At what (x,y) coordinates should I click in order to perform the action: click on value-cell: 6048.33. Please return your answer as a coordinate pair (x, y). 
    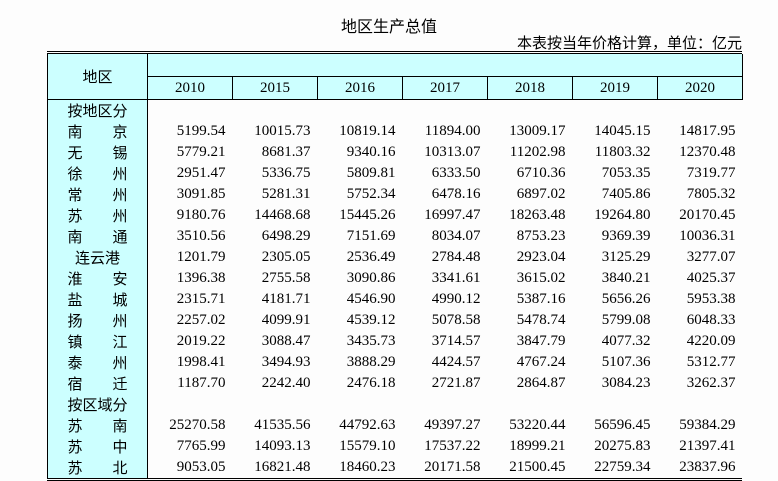
    Looking at the image, I should click on (711, 320).